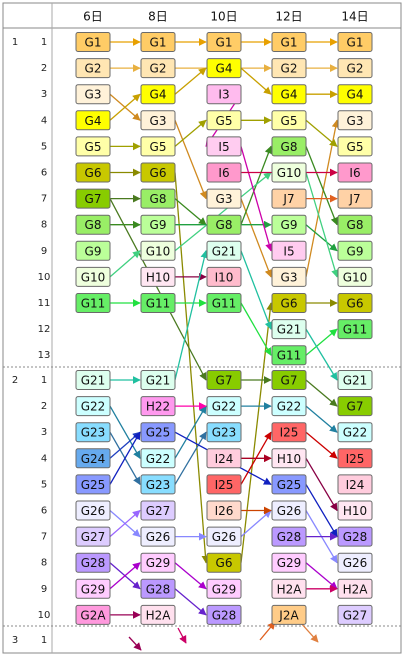  I want to click on task-node: G2A, so click(93, 614).